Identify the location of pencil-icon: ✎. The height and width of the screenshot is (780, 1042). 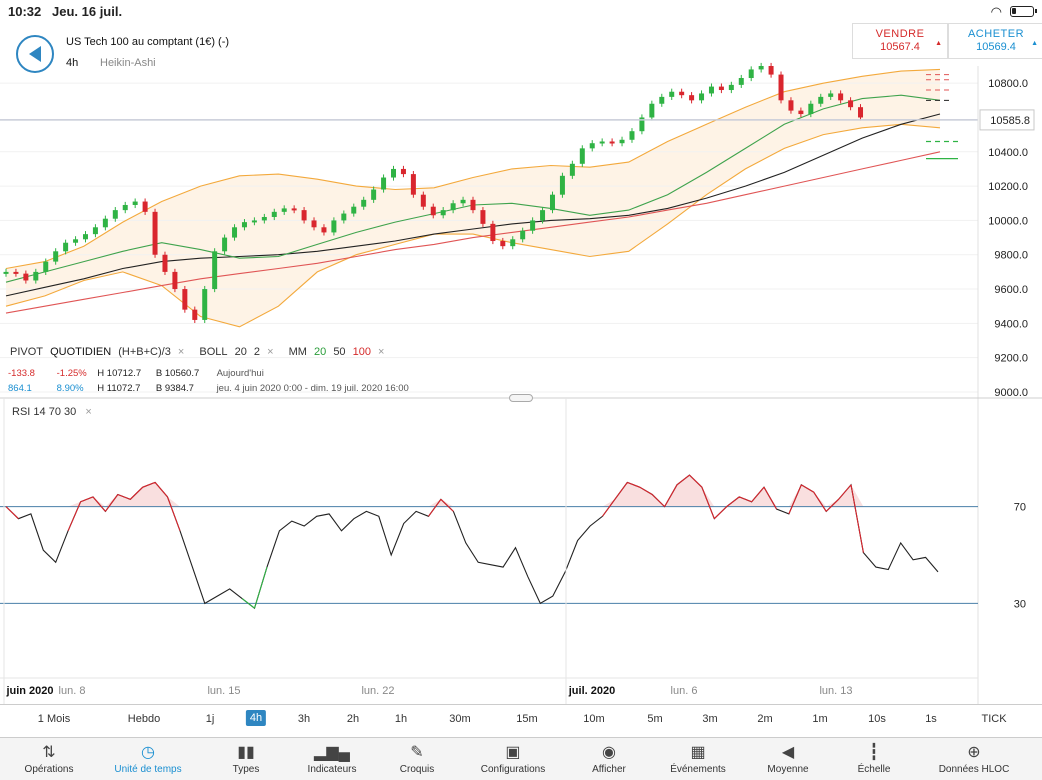
(417, 752).